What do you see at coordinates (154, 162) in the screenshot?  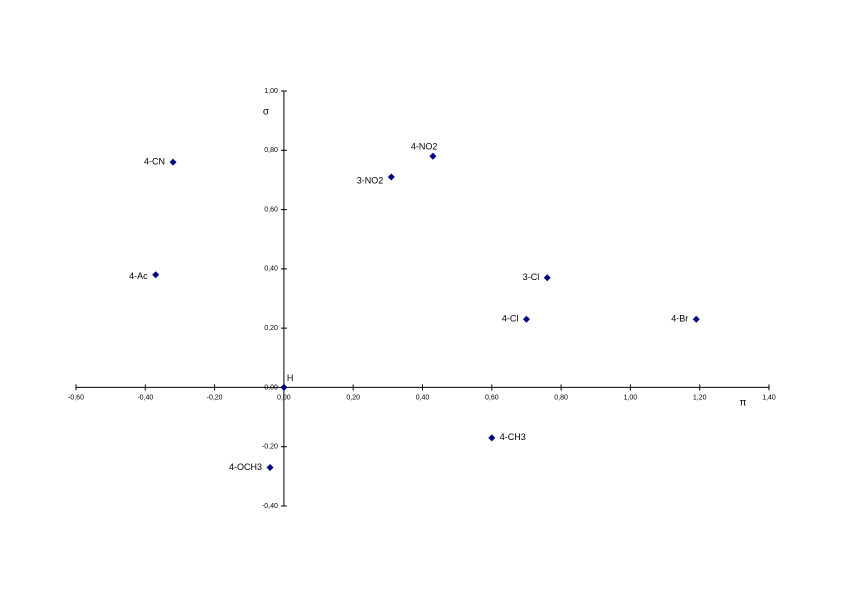 I see `point-label: 4-CN` at bounding box center [154, 162].